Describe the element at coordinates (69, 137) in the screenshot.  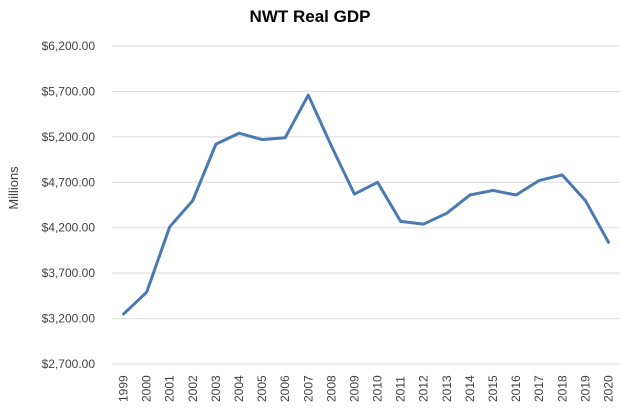
I see `y-tick-label: $5,200.00` at that location.